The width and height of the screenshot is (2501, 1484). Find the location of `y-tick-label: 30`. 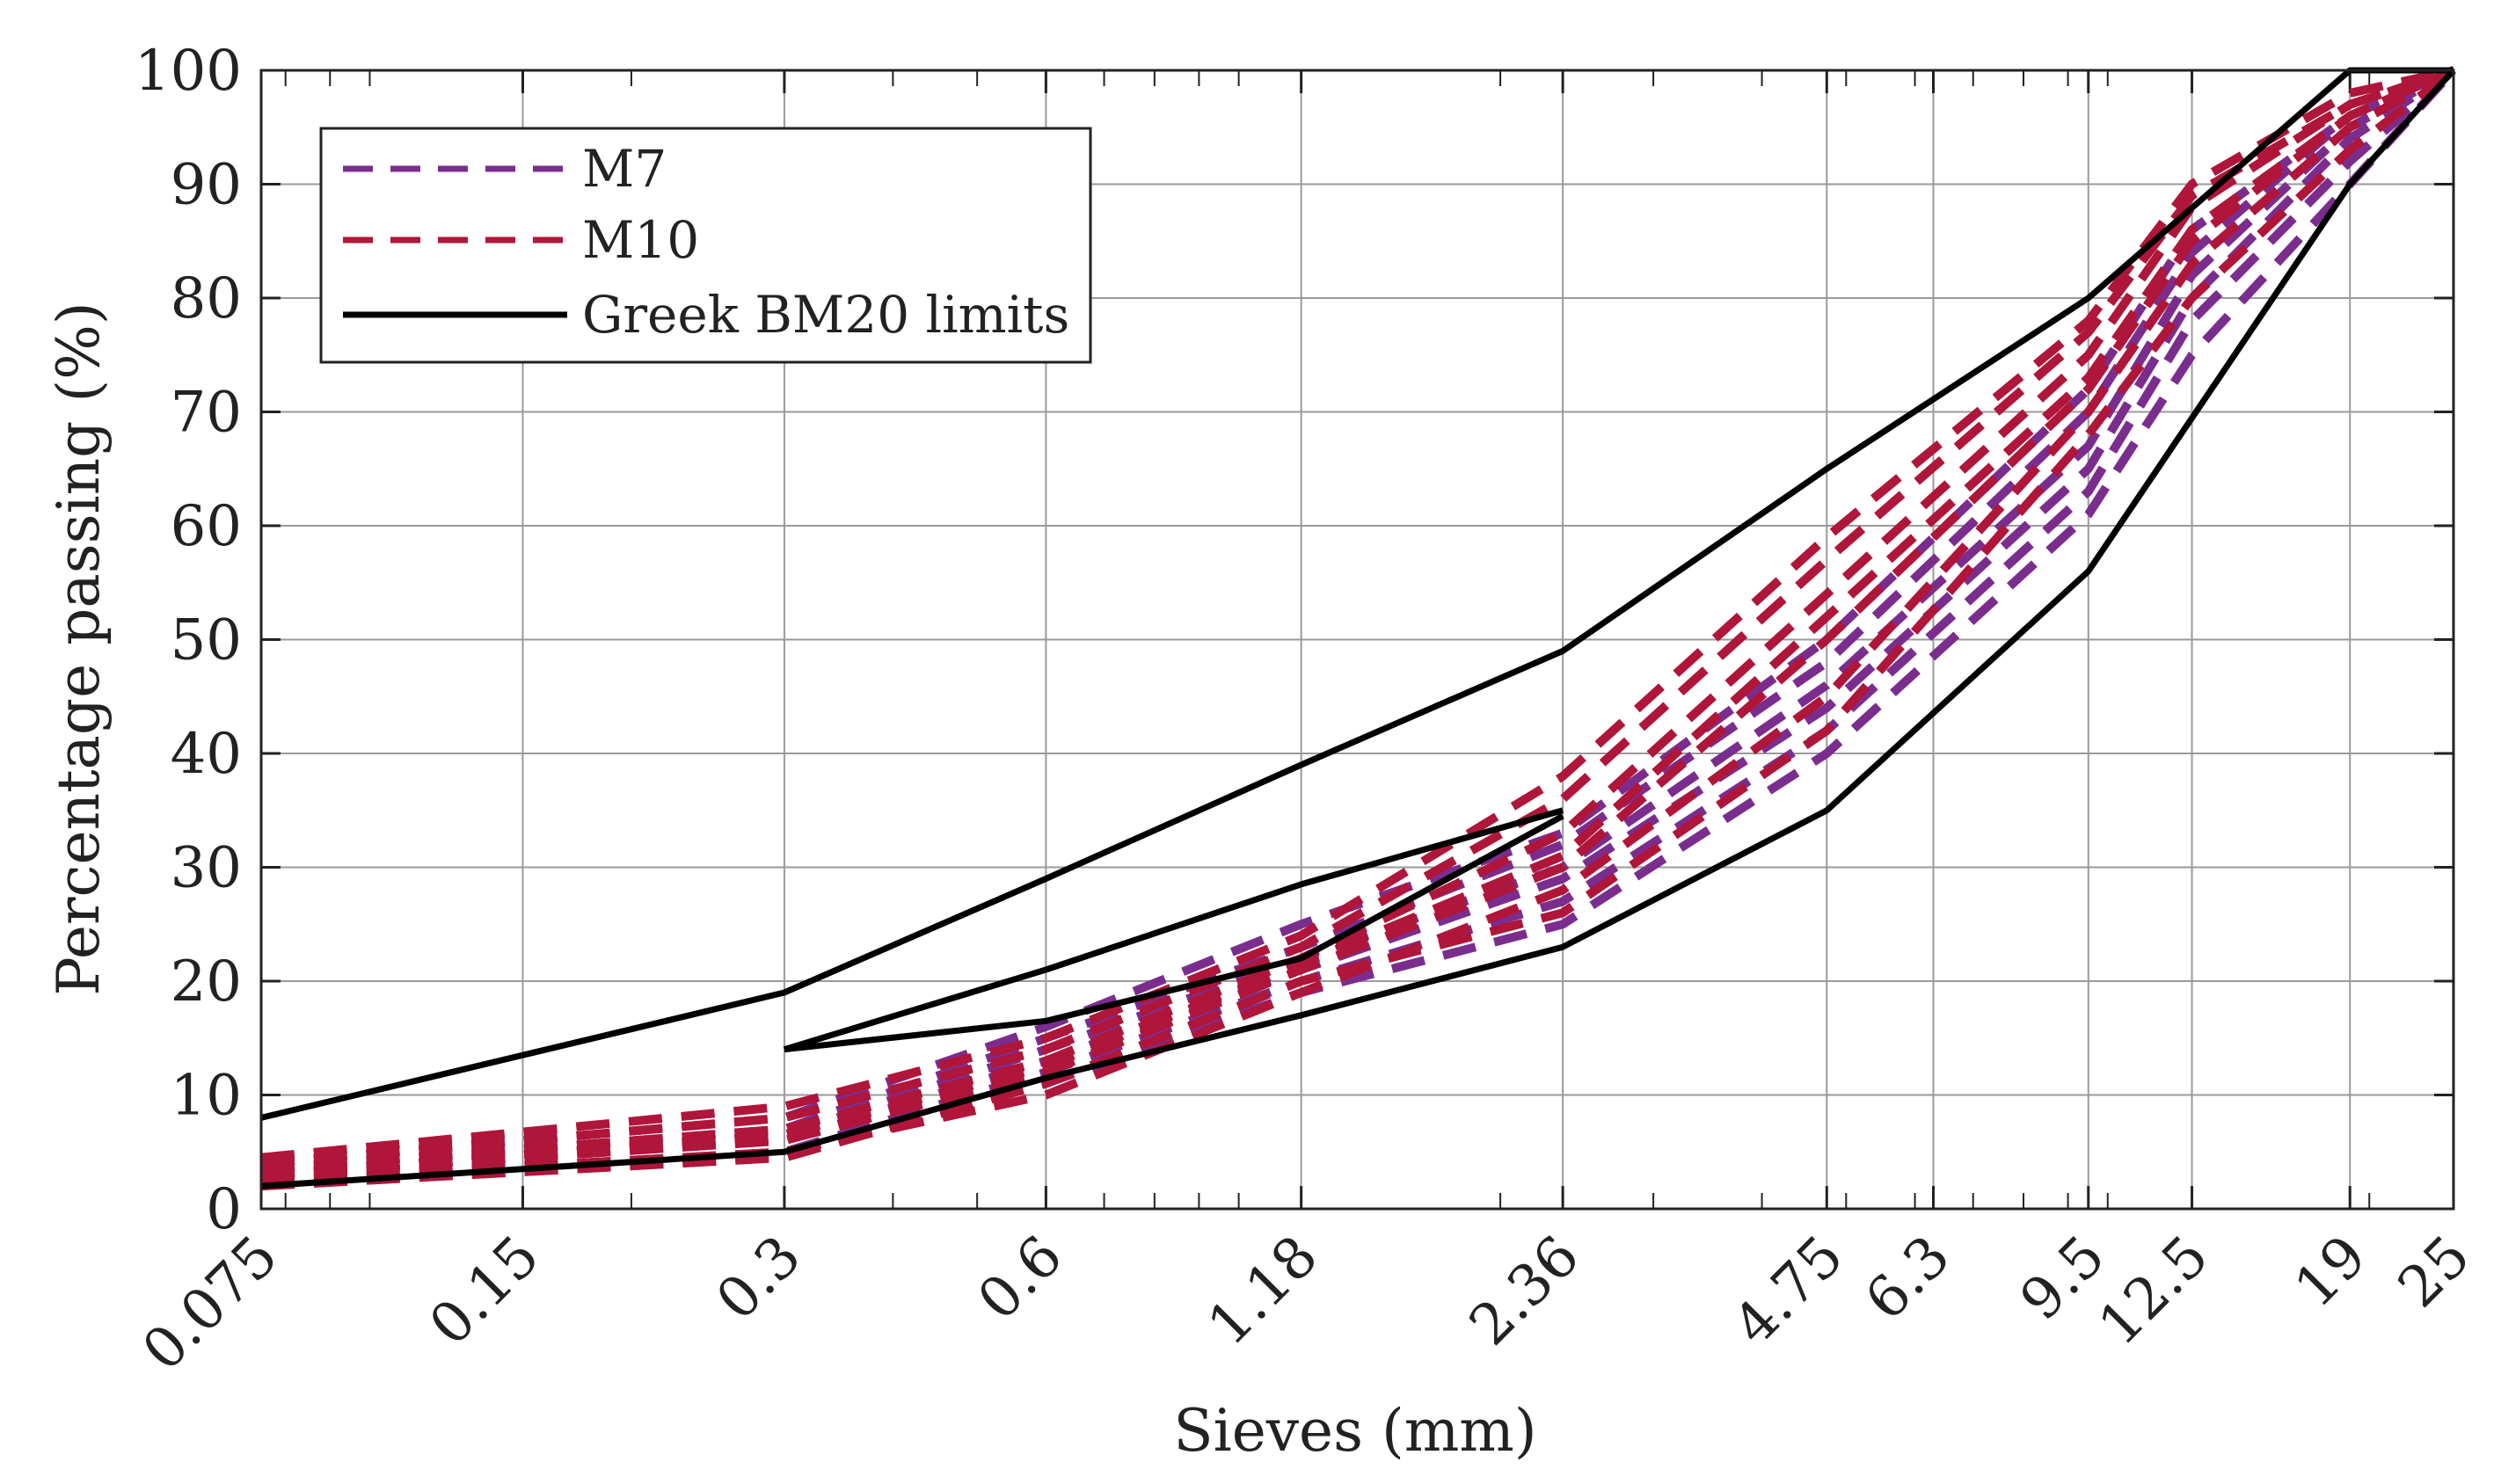

y-tick-label: 30 is located at coordinates (206, 868).